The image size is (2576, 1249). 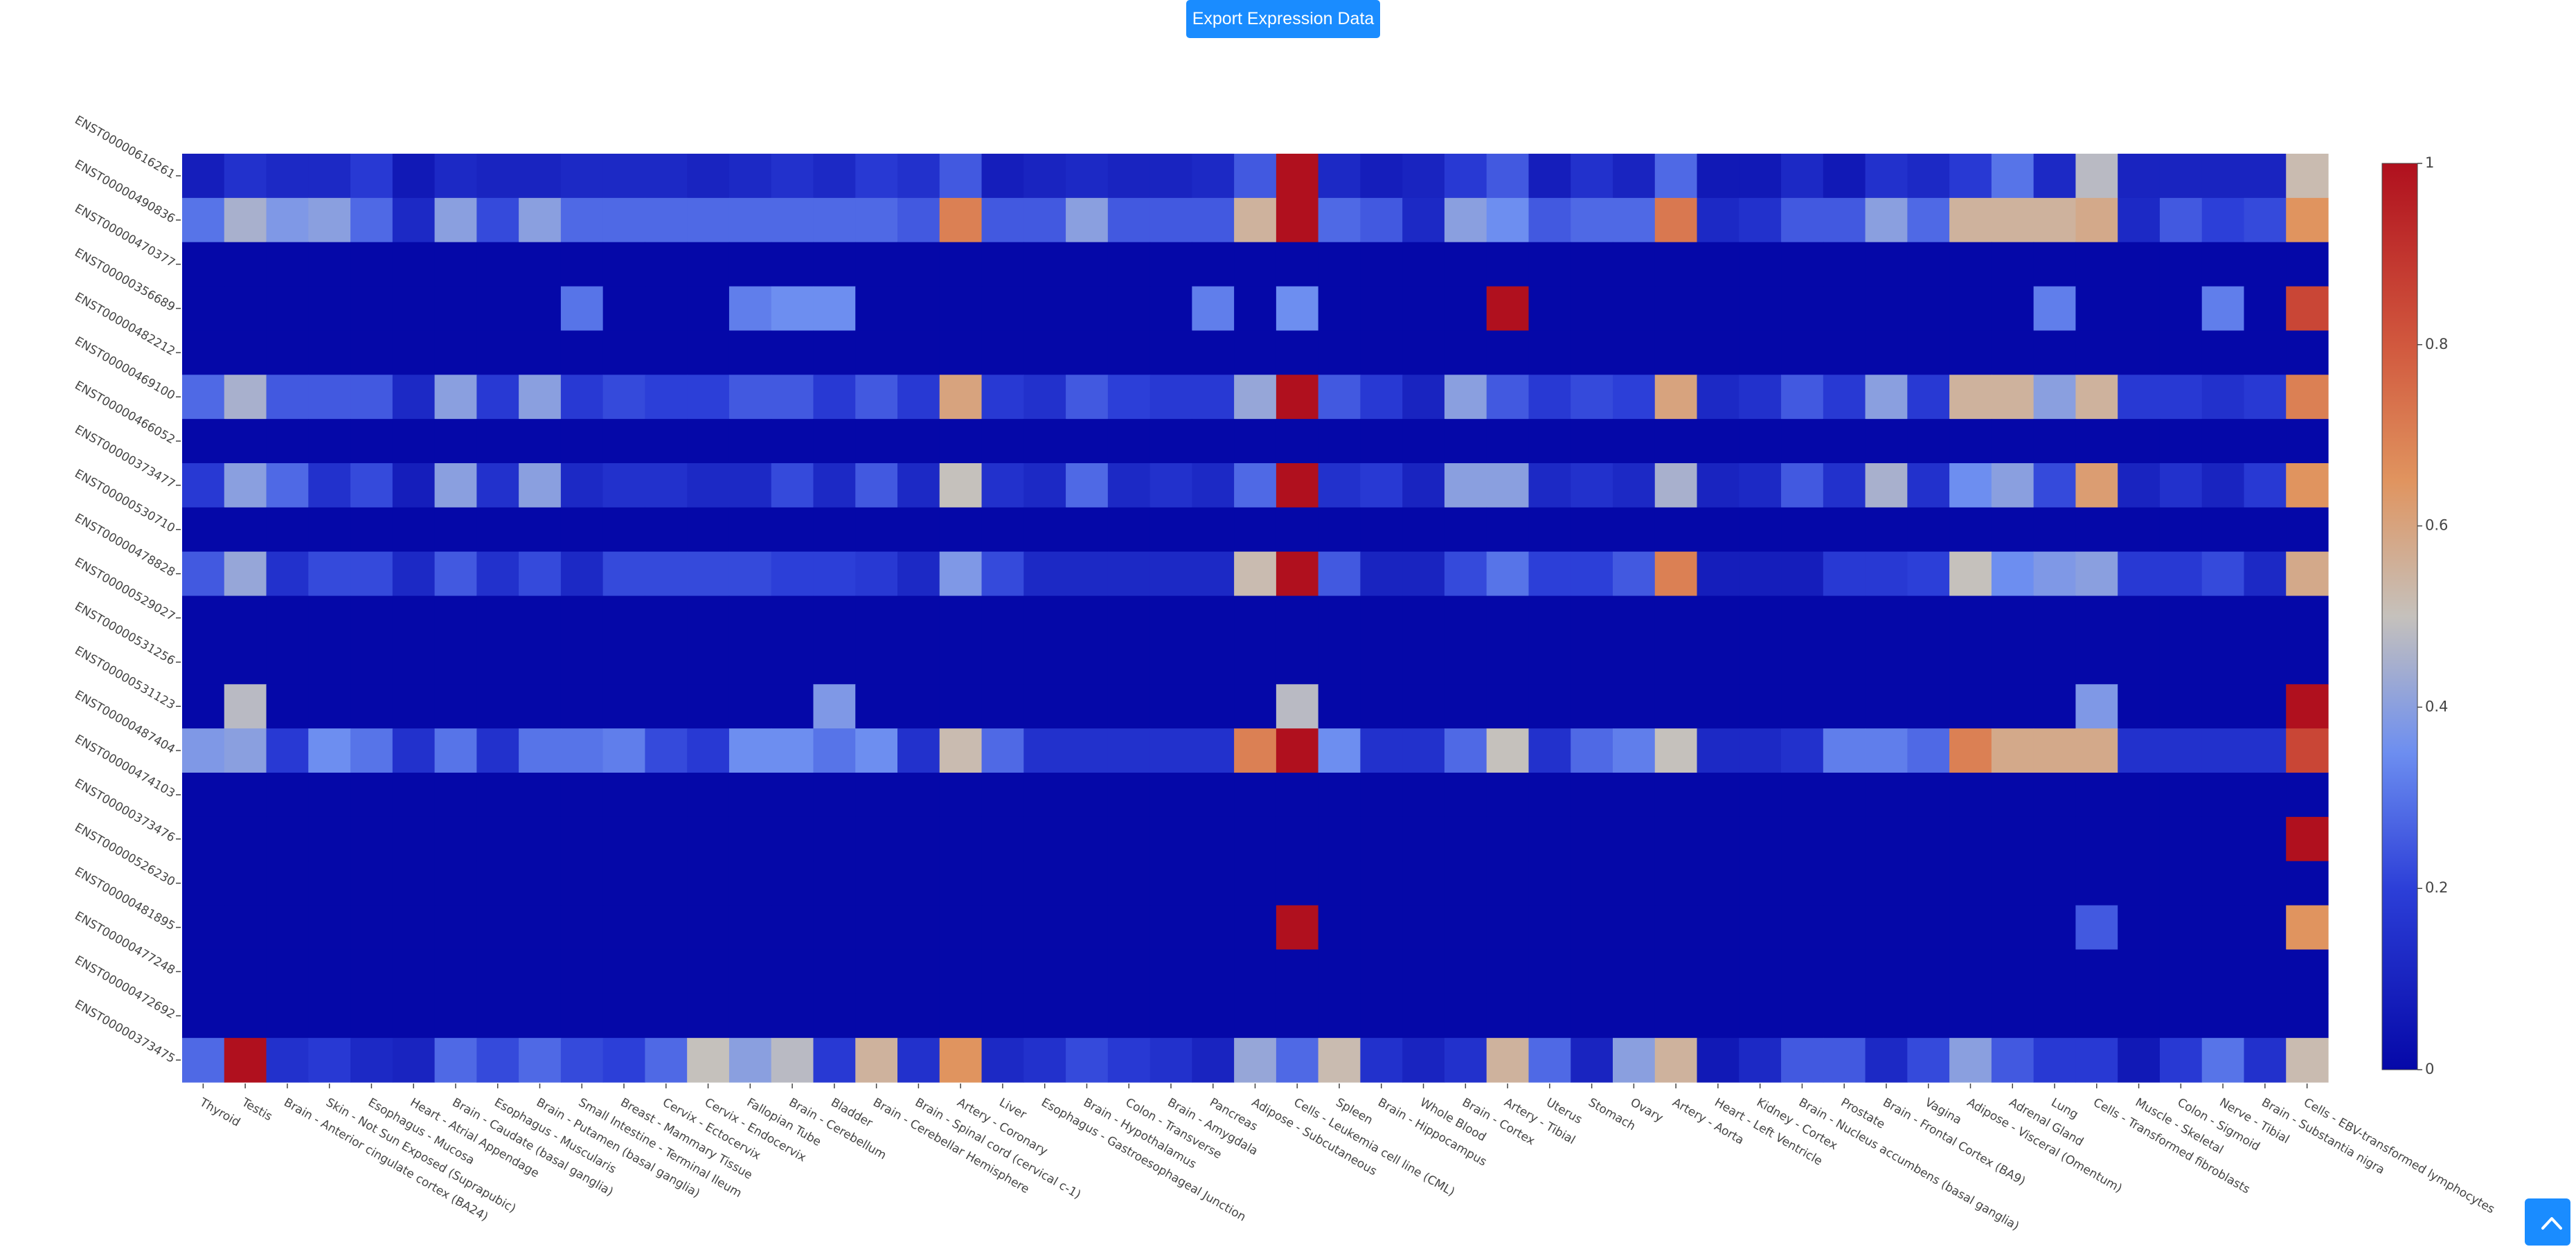 I want to click on export-expression-data-button: Export Expression Data, so click(x=1283, y=19).